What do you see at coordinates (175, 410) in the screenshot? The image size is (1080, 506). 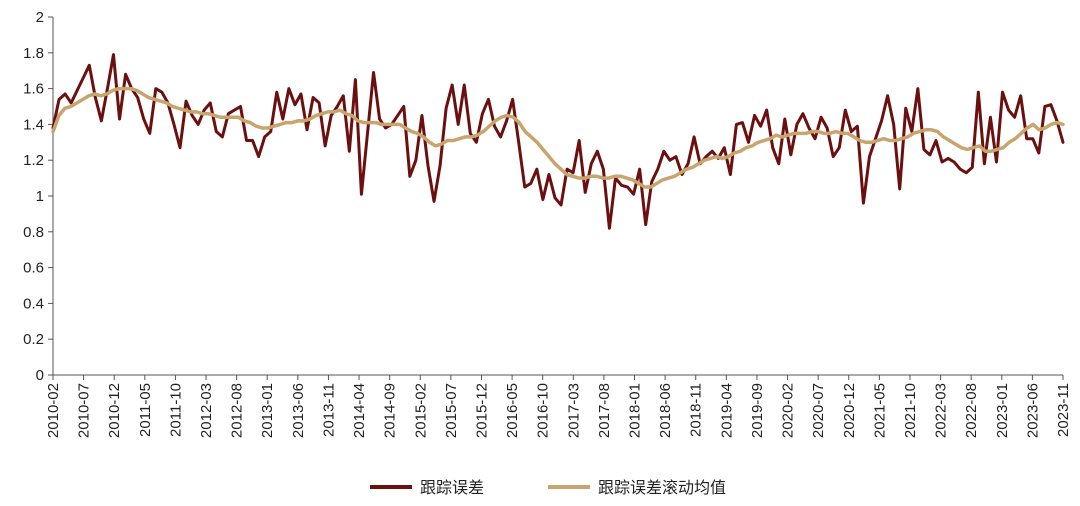 I see `x-tick-label: 2011-10` at bounding box center [175, 410].